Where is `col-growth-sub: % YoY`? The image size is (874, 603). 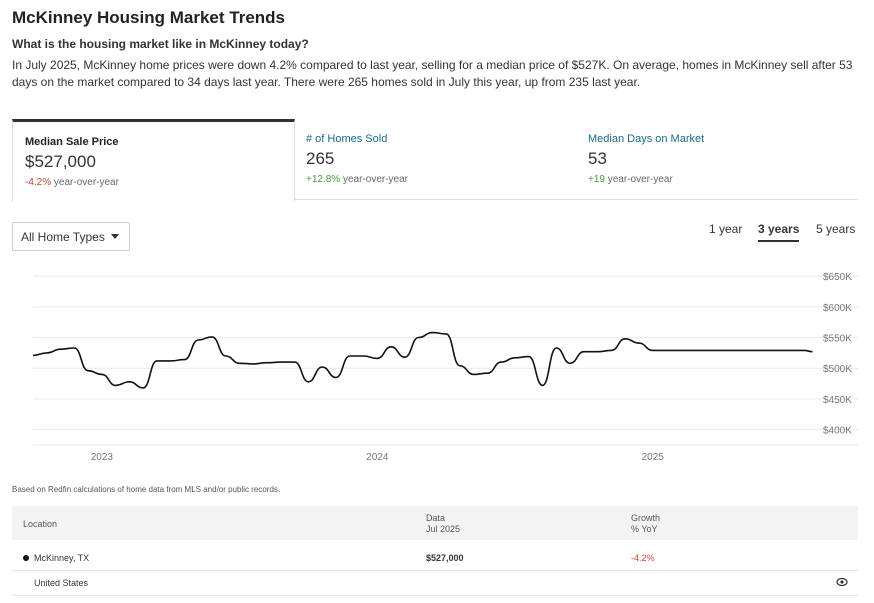 col-growth-sub: % YoY is located at coordinates (644, 529).